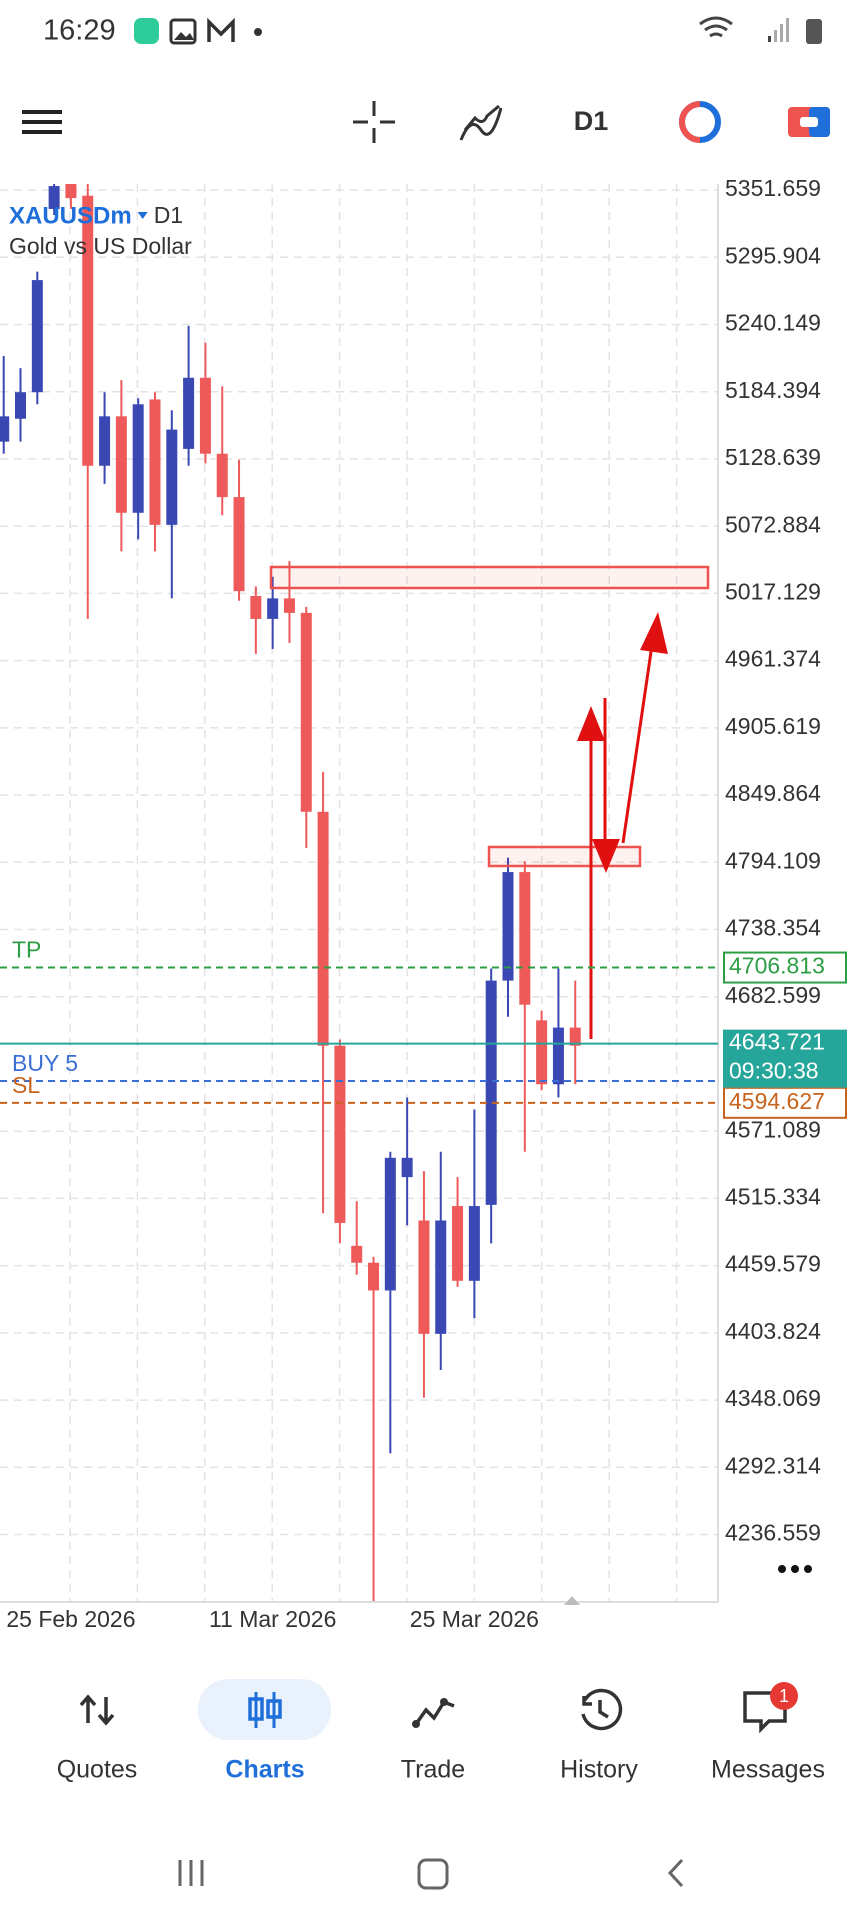 The width and height of the screenshot is (864, 1920). Describe the element at coordinates (146, 31) in the screenshot. I see `app-icon` at that location.